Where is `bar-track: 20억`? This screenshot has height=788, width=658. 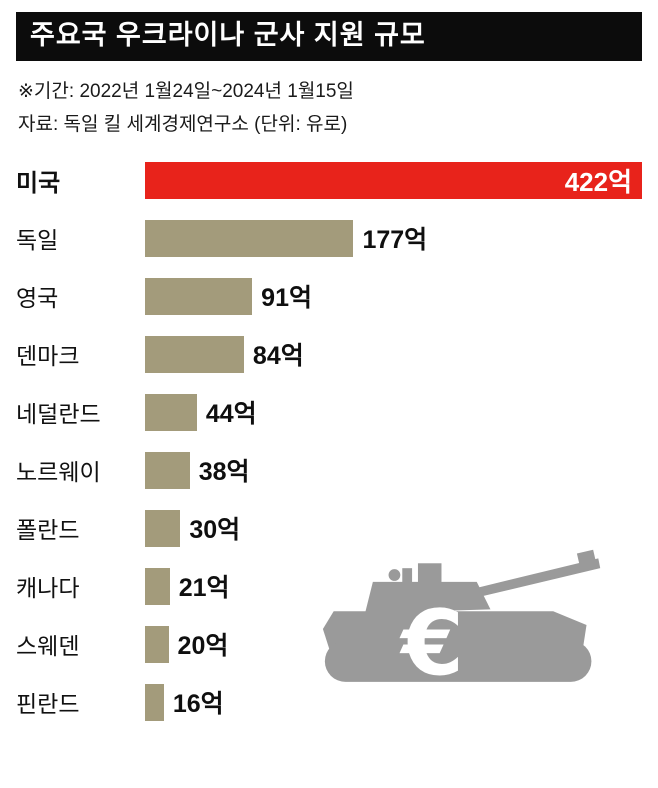 bar-track: 20억 is located at coordinates (393, 644).